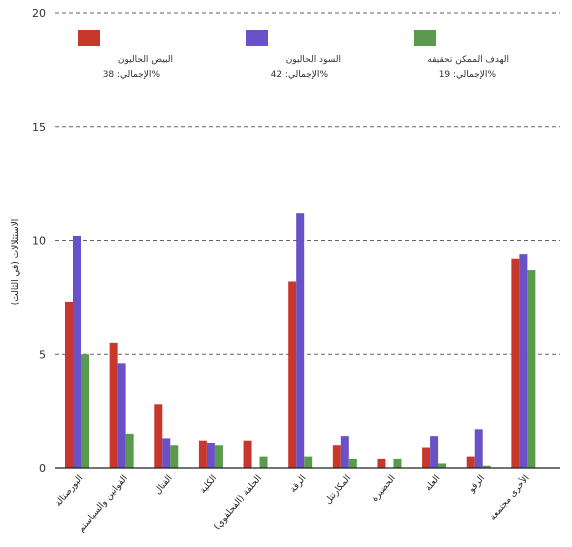  I want to click on y-tick-label: 15, so click(39, 127).